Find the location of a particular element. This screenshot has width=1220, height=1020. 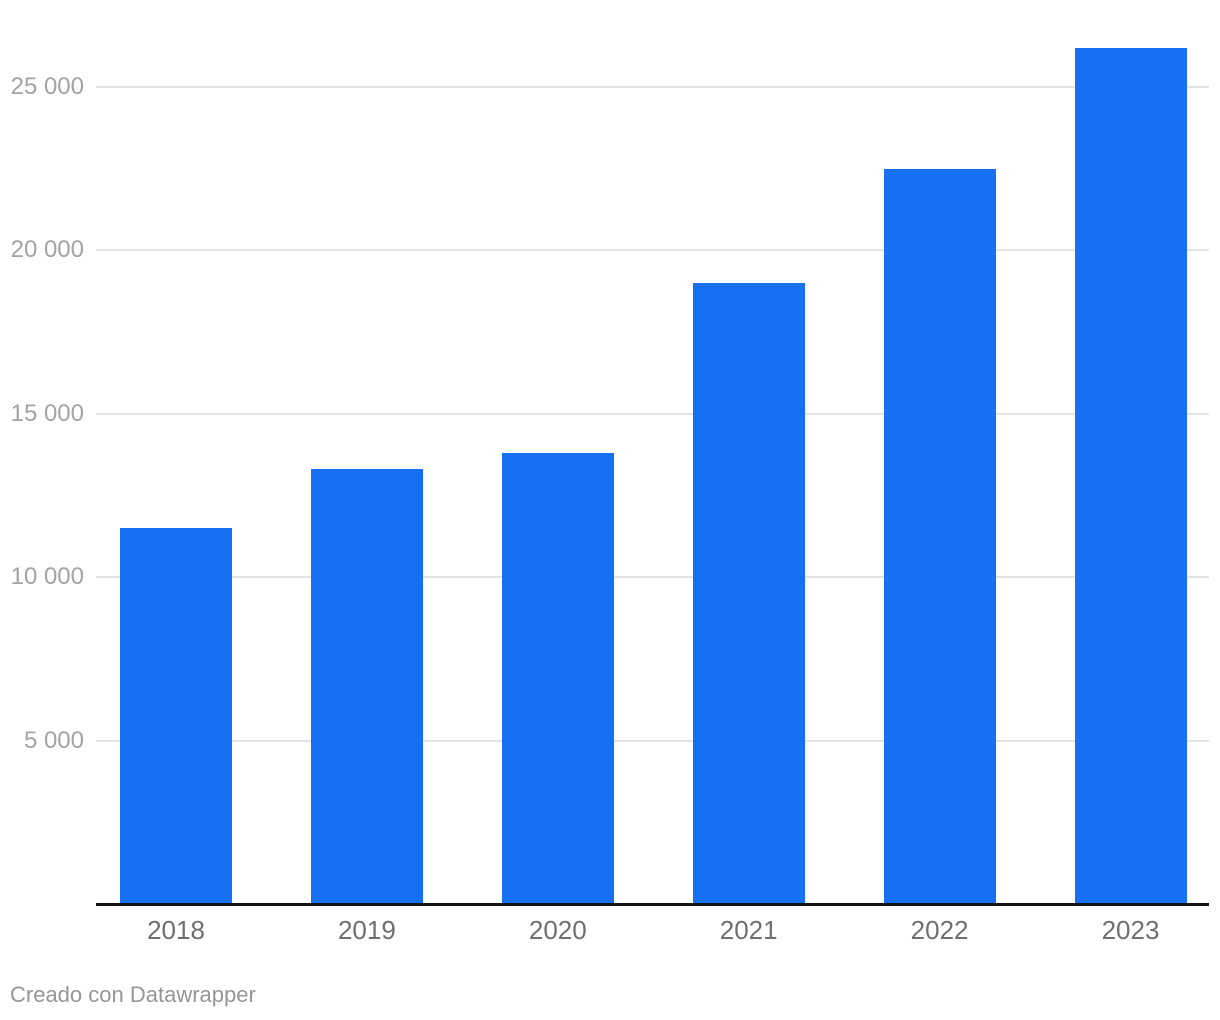

x-tick-label: 2020 is located at coordinates (557, 930).